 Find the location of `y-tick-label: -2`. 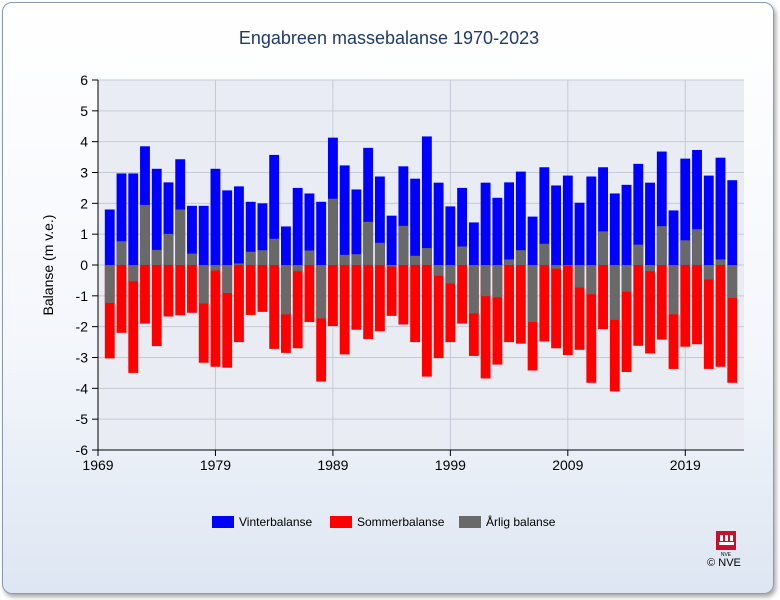

y-tick-label: -2 is located at coordinates (82, 327).